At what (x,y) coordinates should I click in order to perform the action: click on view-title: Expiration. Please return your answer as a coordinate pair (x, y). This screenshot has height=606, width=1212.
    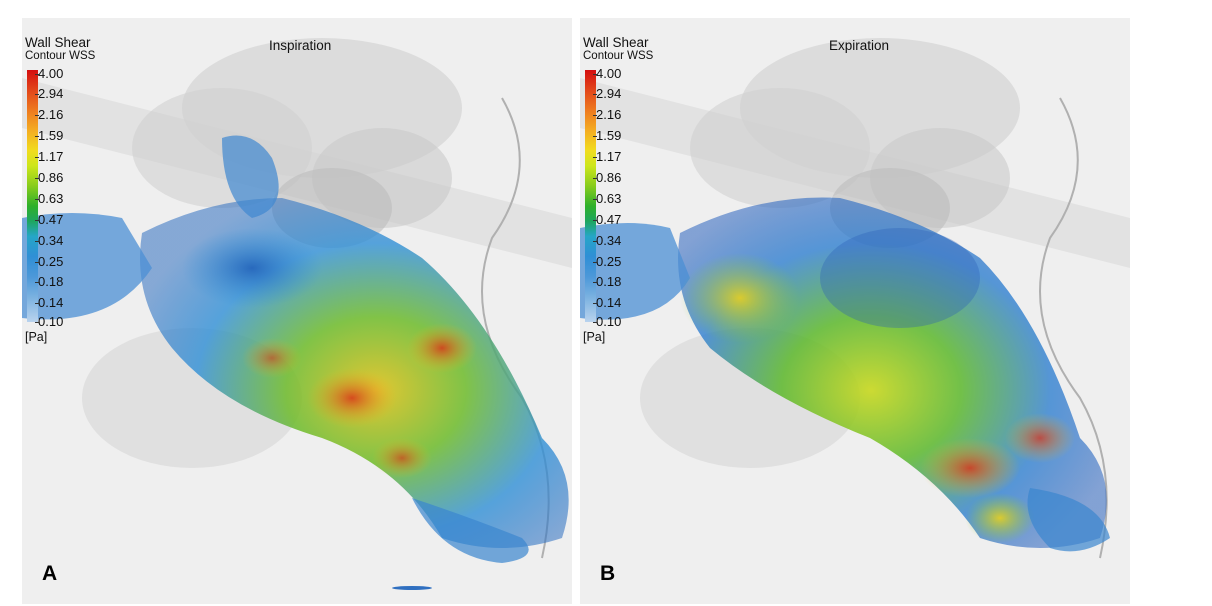
    Looking at the image, I should click on (859, 45).